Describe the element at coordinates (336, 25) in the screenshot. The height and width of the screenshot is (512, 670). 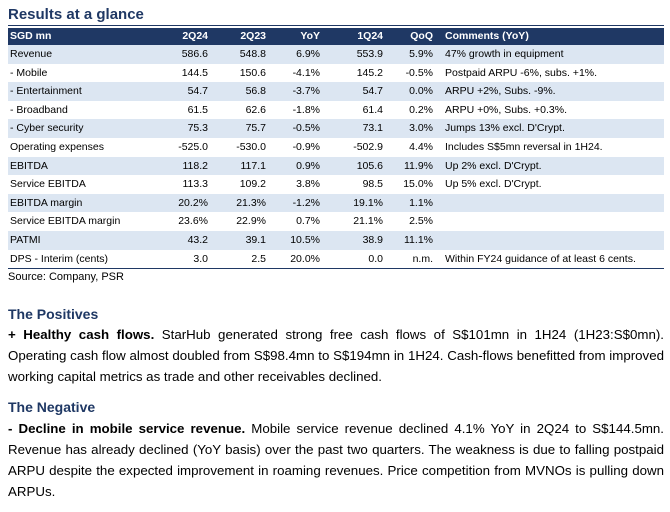
I see `title-rule` at that location.